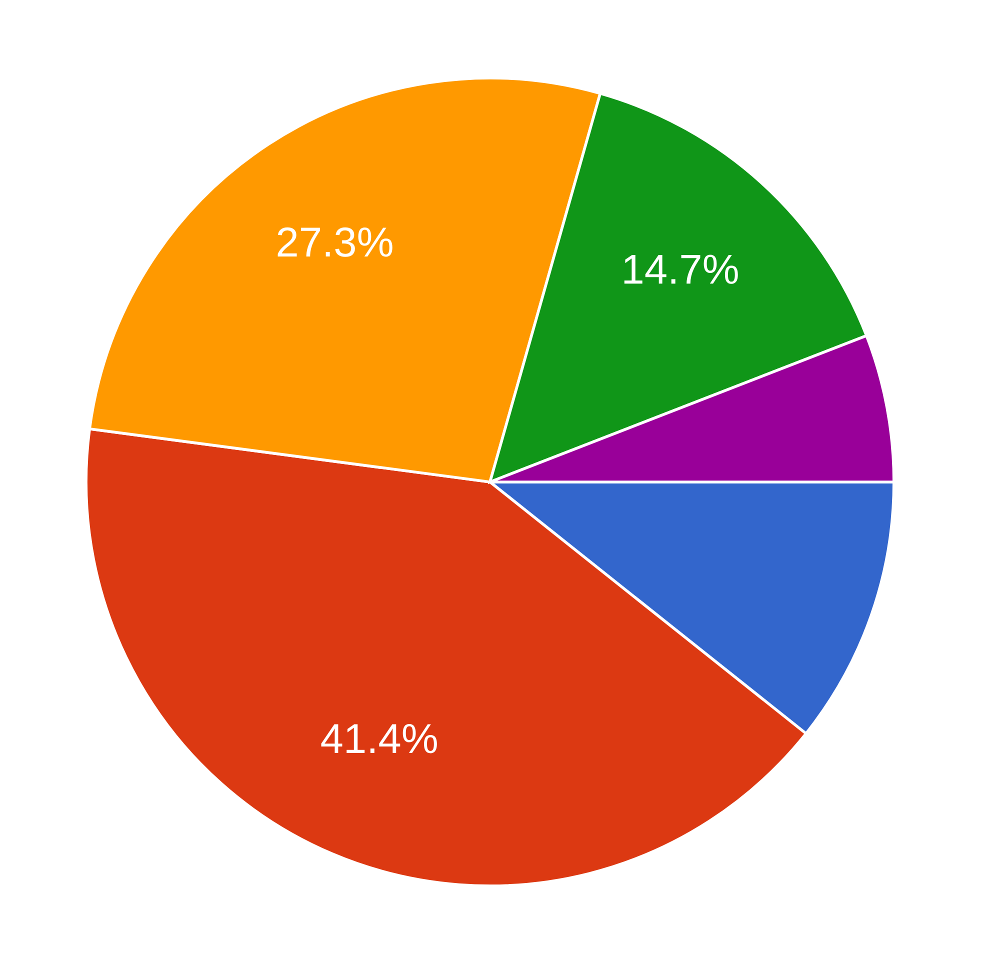 The height and width of the screenshot is (960, 1000). Describe the element at coordinates (681, 269) in the screenshot. I see `data-label: 14.7%` at that location.